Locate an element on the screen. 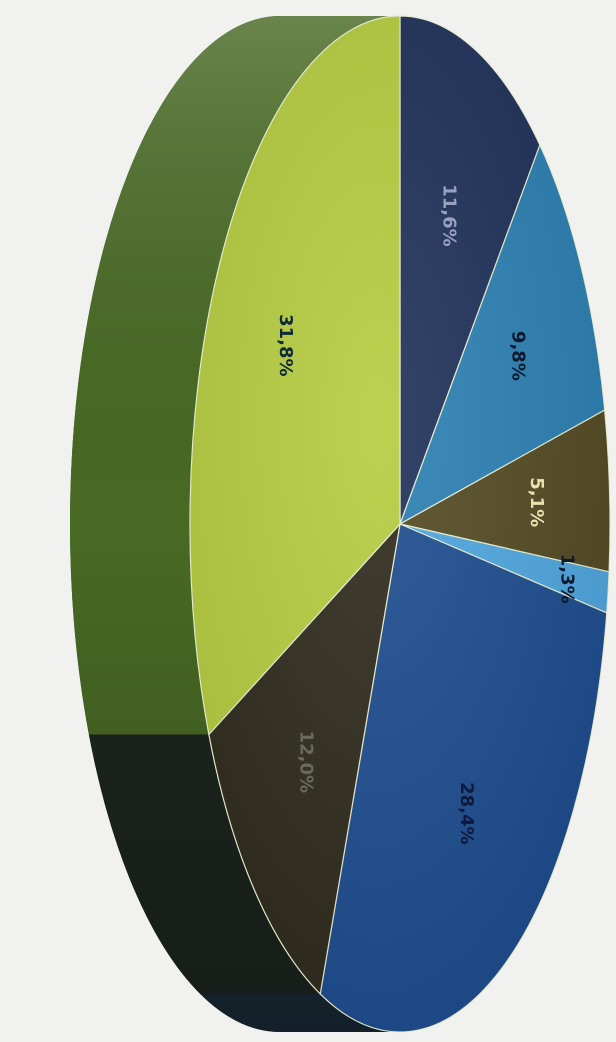 Image resolution: width=616 pixels, height=1042 pixels. slice-percent-label: 5,1% is located at coordinates (536, 502).